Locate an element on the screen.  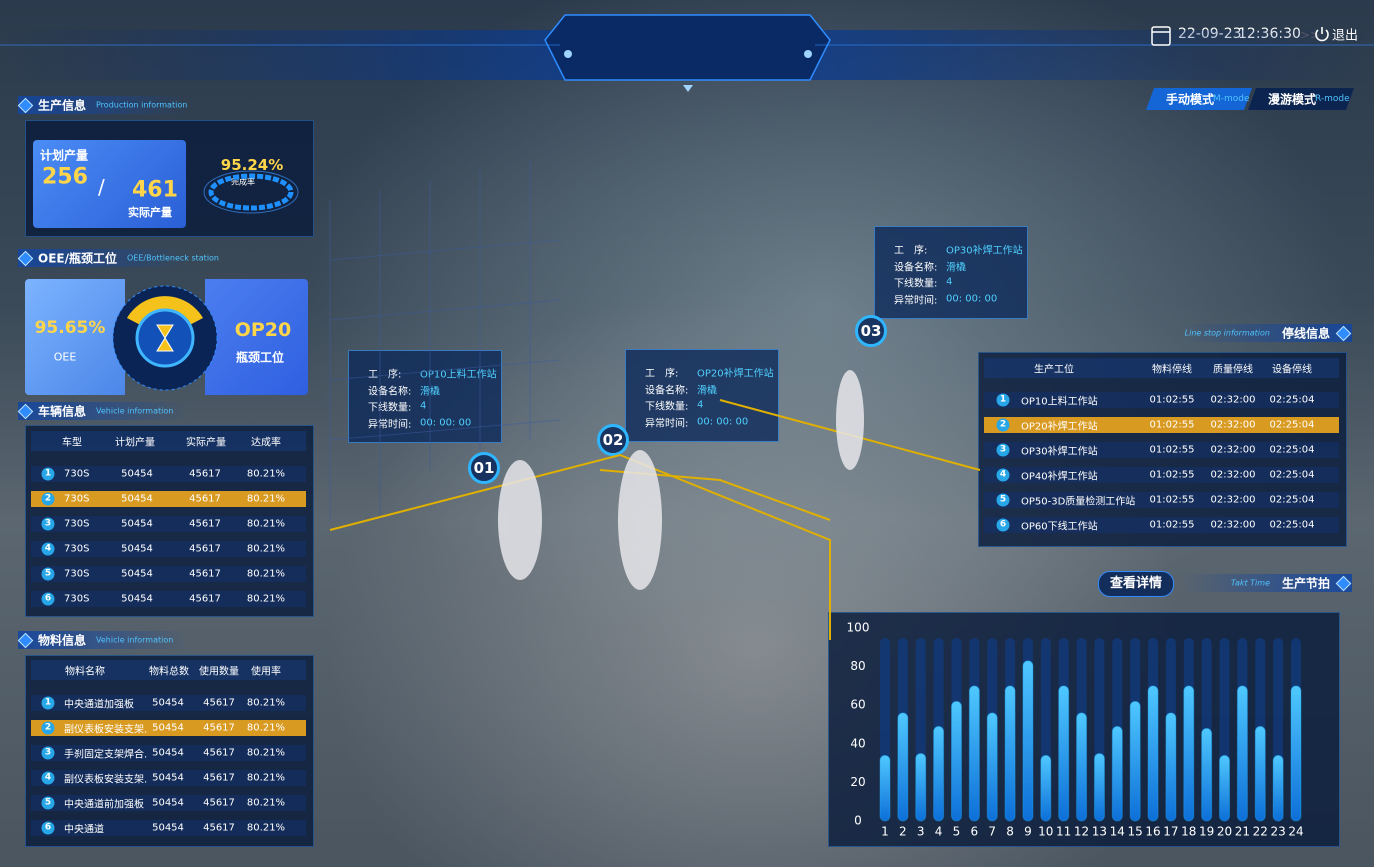
row-index: 6 is located at coordinates (48, 828).